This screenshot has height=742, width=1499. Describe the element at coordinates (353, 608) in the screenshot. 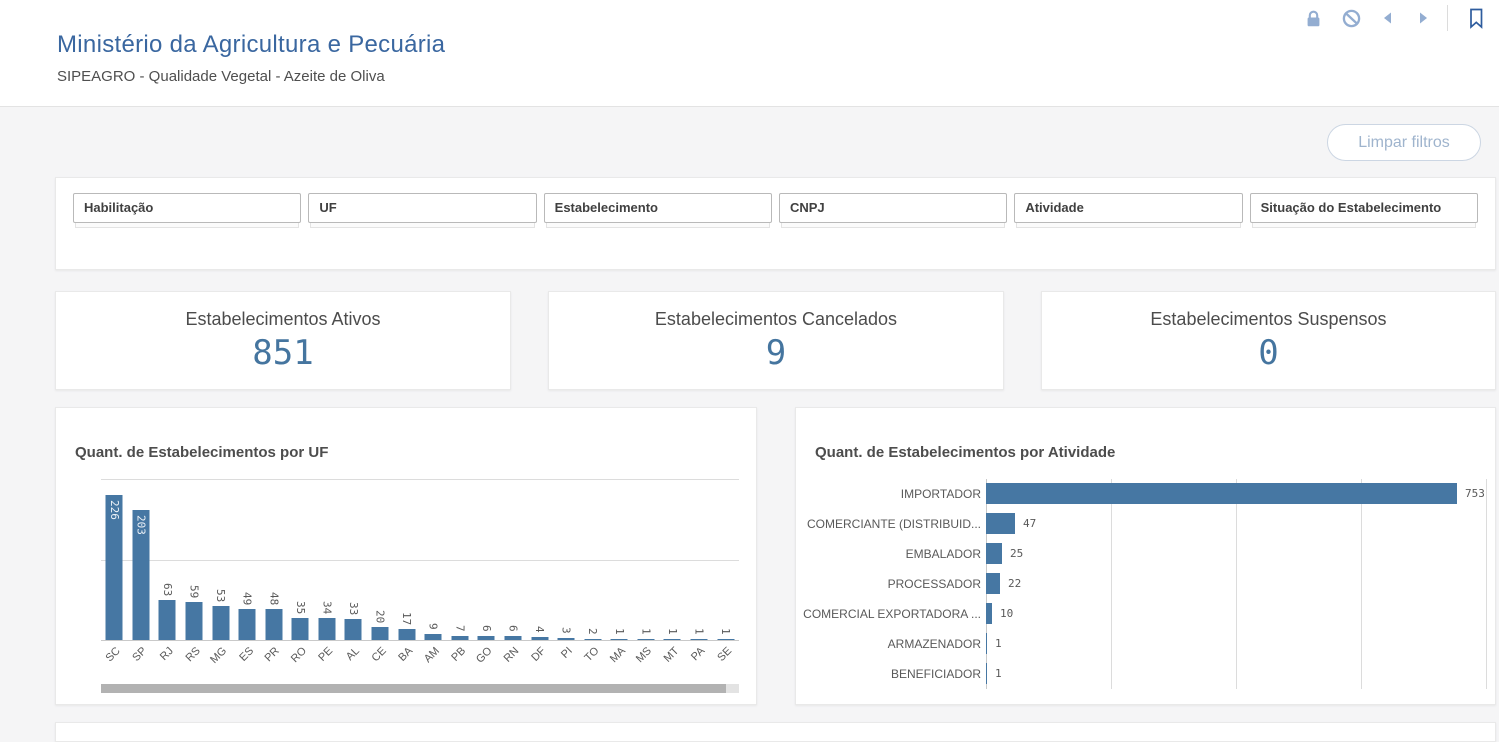

I see `bar-value-label: 33` at that location.